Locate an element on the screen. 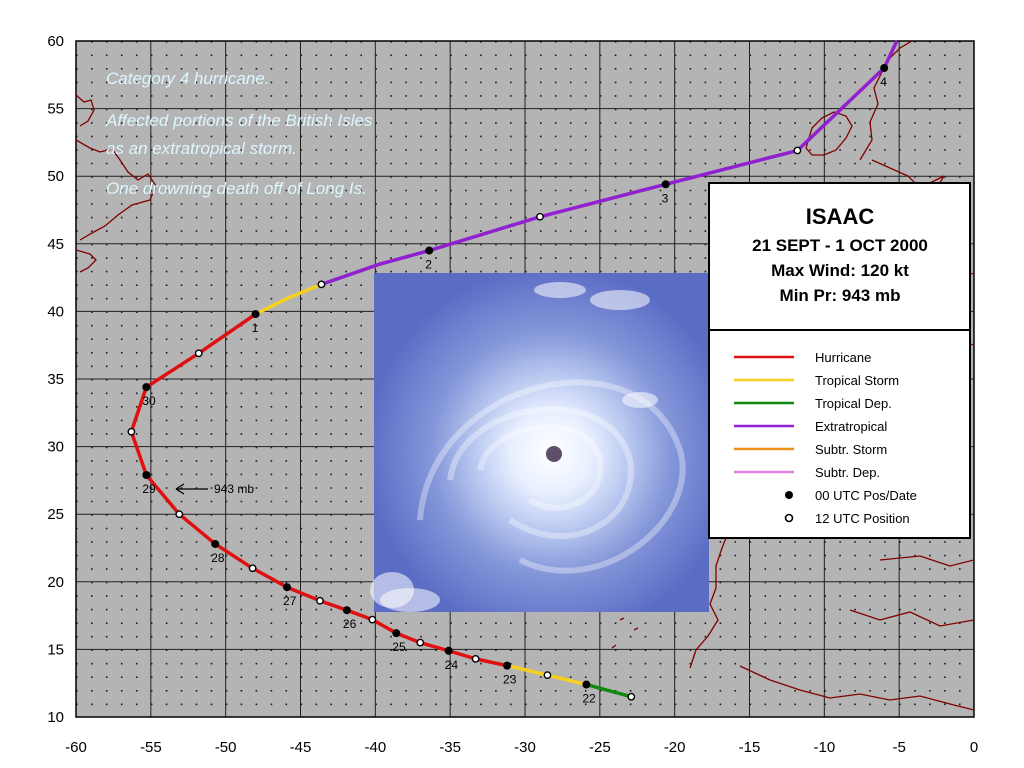 The image size is (1024, 768). cape-verde is located at coordinates (625, 633).